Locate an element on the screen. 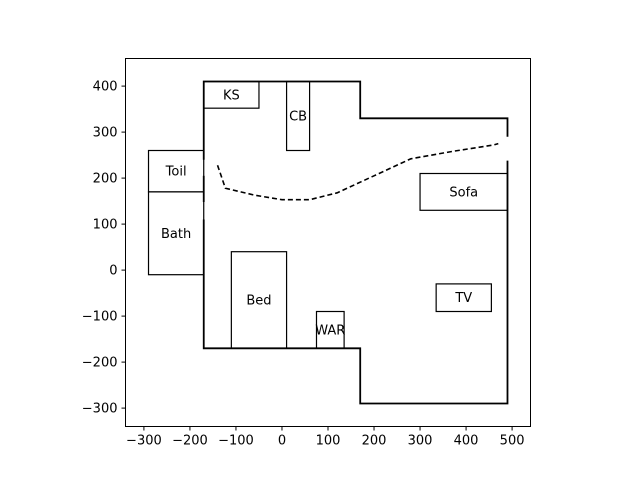 This screenshot has height=480, width=640. room-bed-label: Bed is located at coordinates (258, 301).